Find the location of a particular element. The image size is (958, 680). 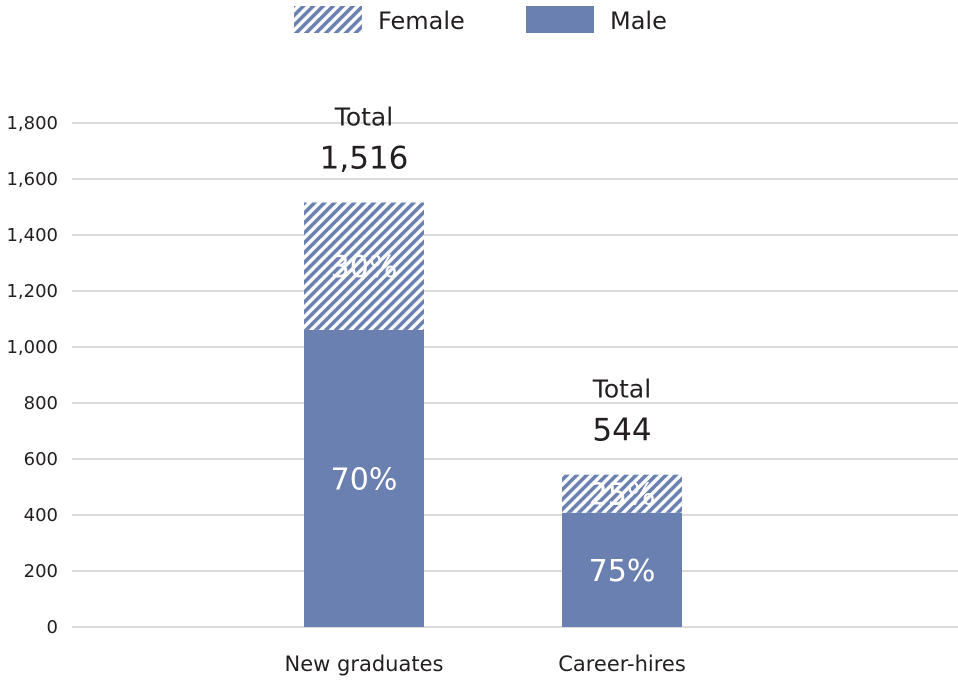

y-tick-label: 600 is located at coordinates (41, 459).